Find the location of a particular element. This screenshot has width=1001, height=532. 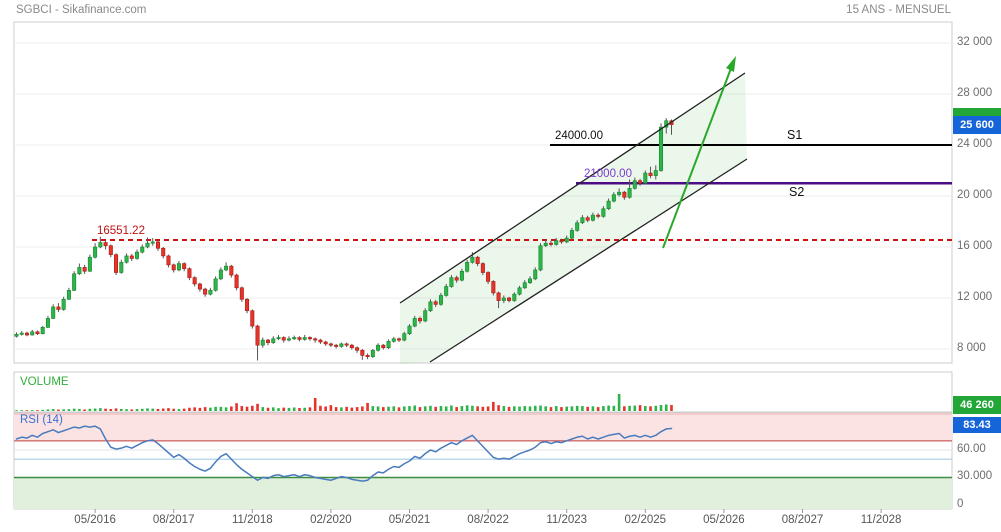

time-axis-label: 02/2025 is located at coordinates (645, 520).